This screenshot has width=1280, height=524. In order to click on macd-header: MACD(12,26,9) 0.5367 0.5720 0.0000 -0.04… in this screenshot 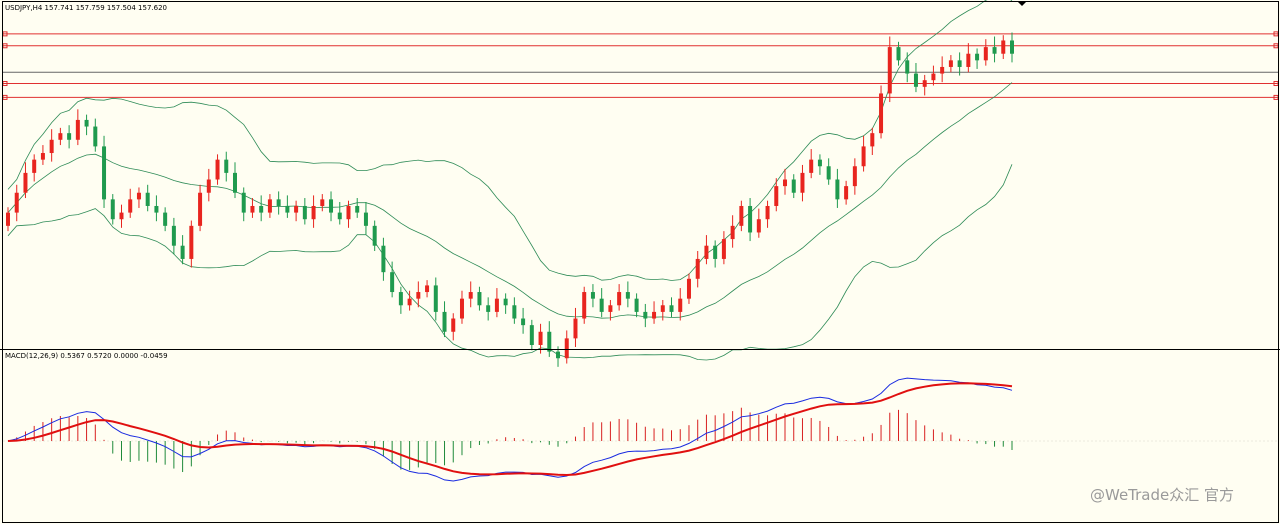, I will do `click(86, 356)`.